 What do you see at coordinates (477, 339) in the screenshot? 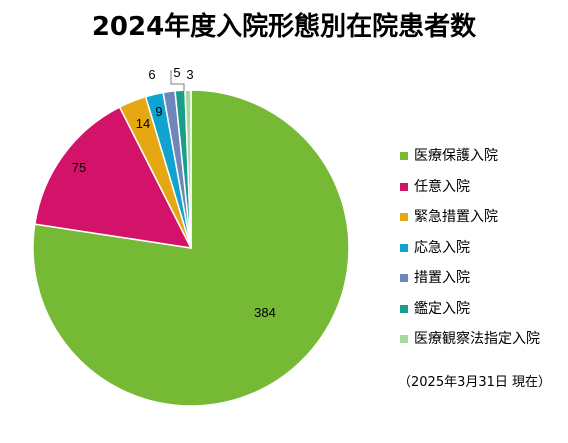
I see `legend-label: 医療観察法指定入院` at bounding box center [477, 339].